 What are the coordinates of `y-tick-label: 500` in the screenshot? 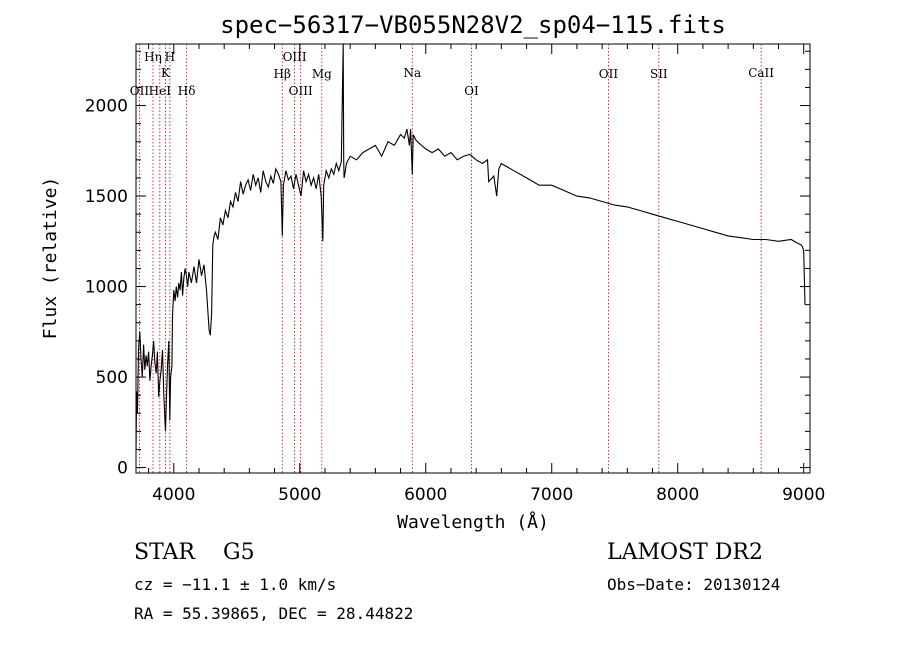 It's located at (112, 378).